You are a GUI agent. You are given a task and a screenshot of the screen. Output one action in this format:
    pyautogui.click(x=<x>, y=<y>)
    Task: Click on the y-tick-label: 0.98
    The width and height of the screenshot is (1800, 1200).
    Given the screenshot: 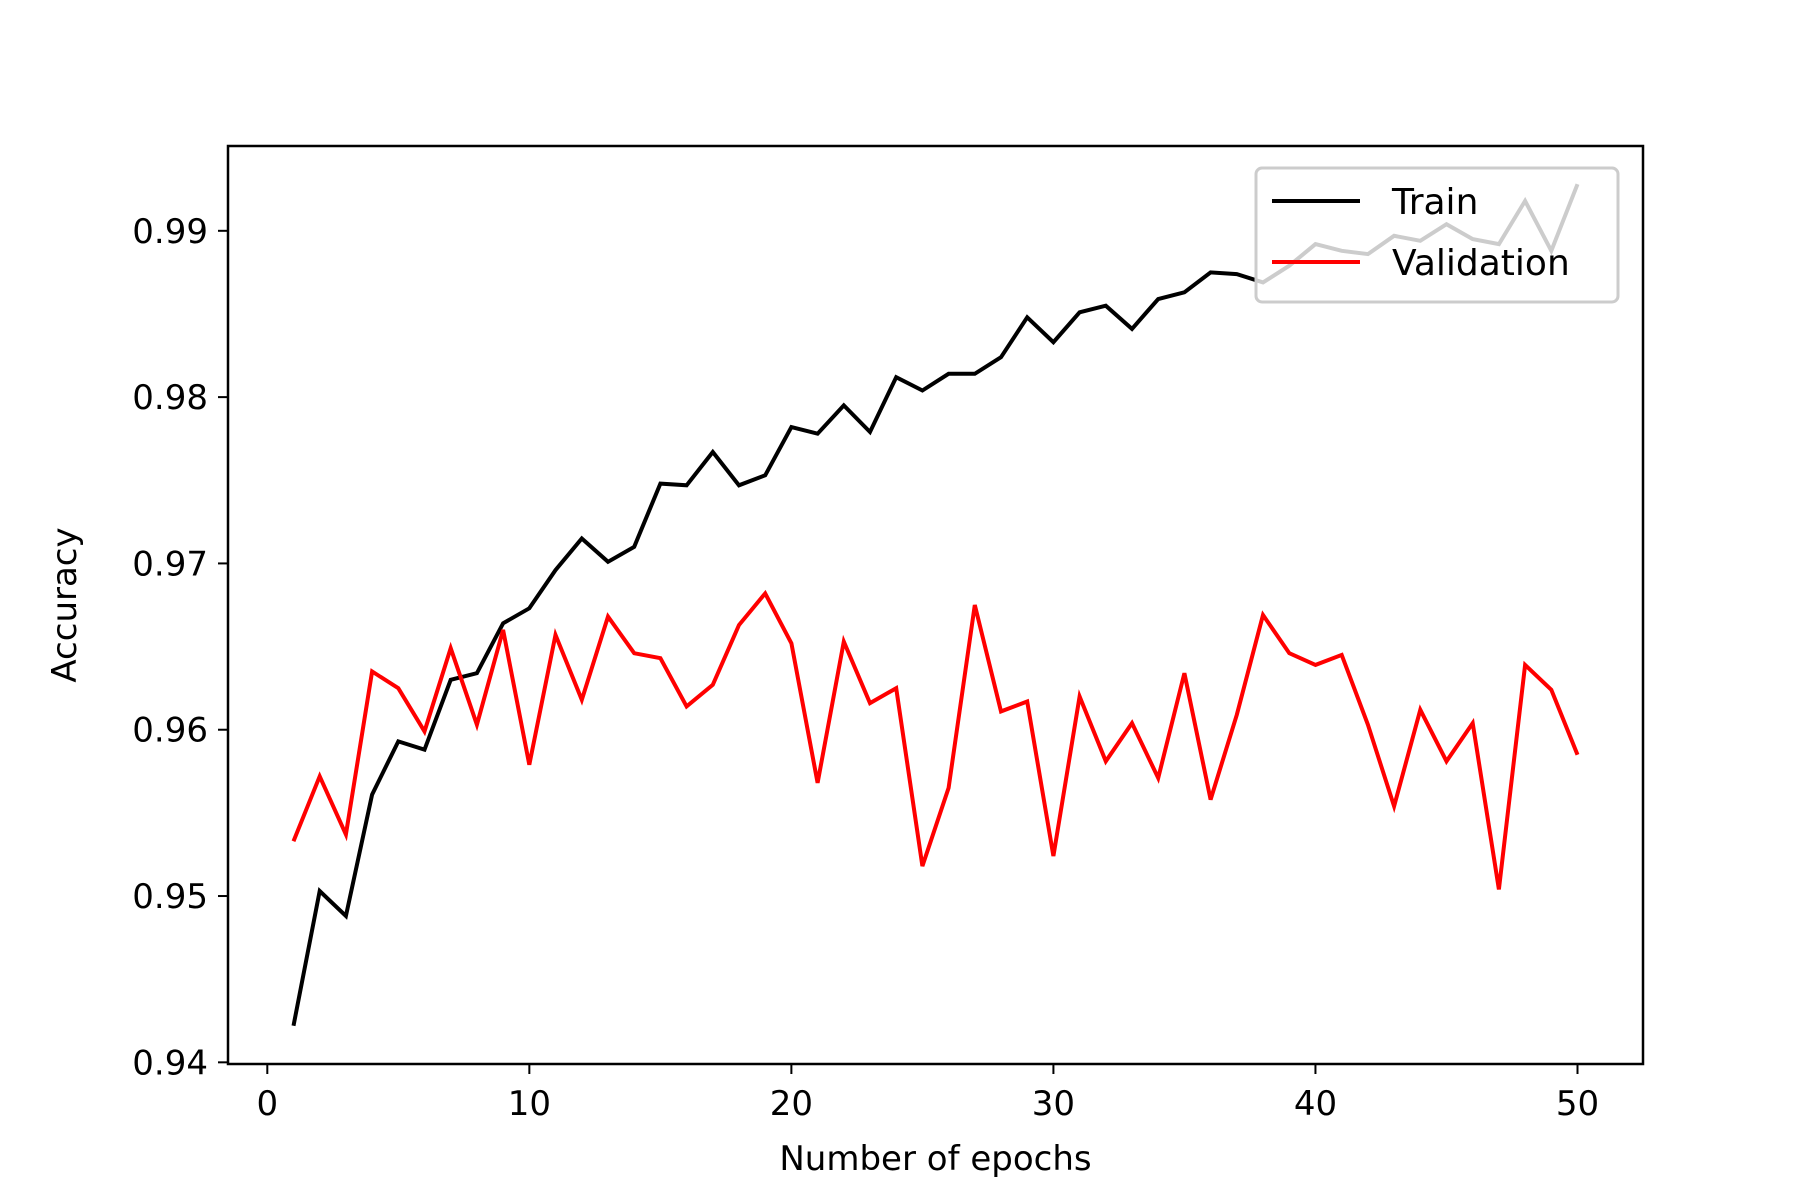 What is the action you would take?
    pyautogui.click(x=170, y=398)
    